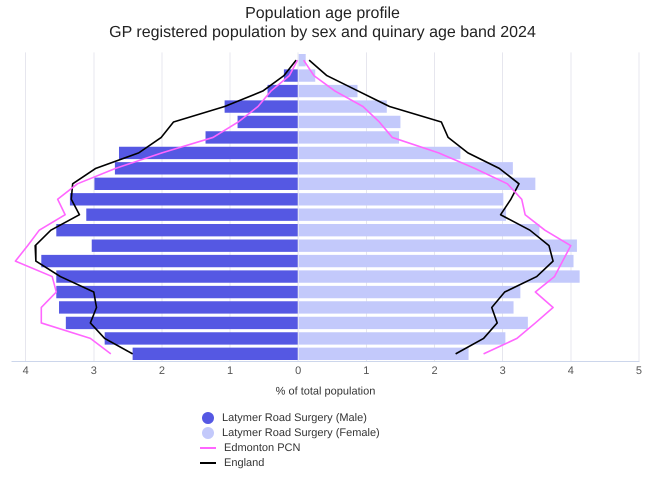 This screenshot has height=486, width=645. I want to click on x-axis-title: % of total population, so click(326, 391).